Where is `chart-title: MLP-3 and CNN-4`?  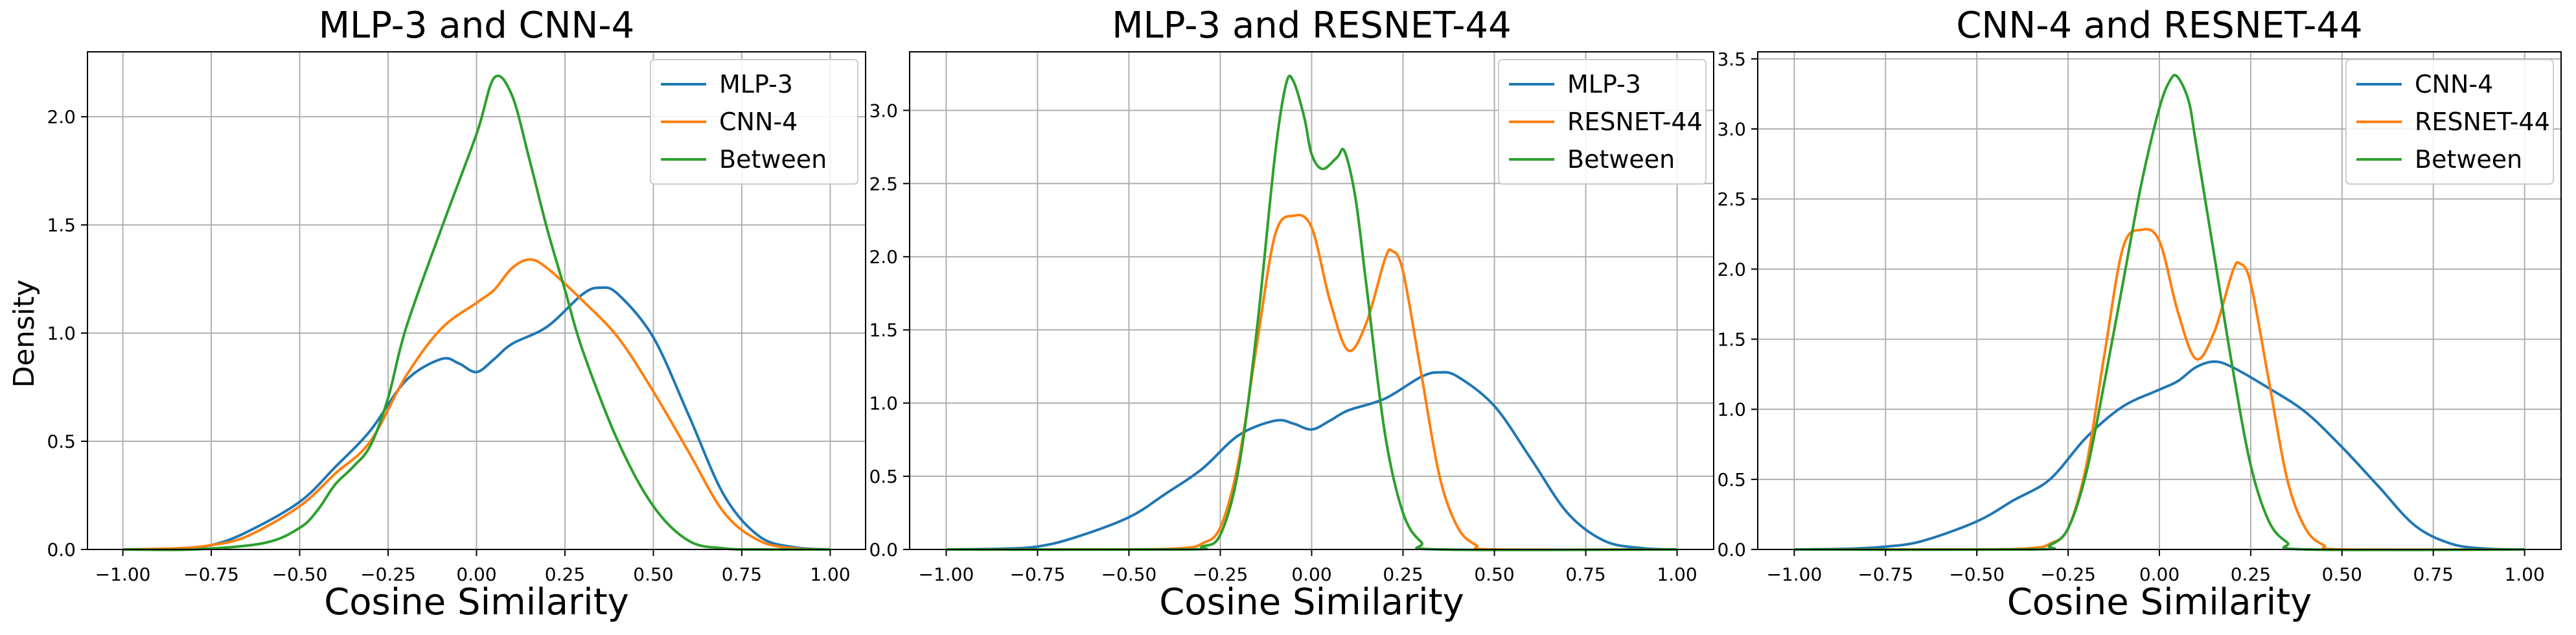 chart-title: MLP-3 and CNN-4 is located at coordinates (477, 26).